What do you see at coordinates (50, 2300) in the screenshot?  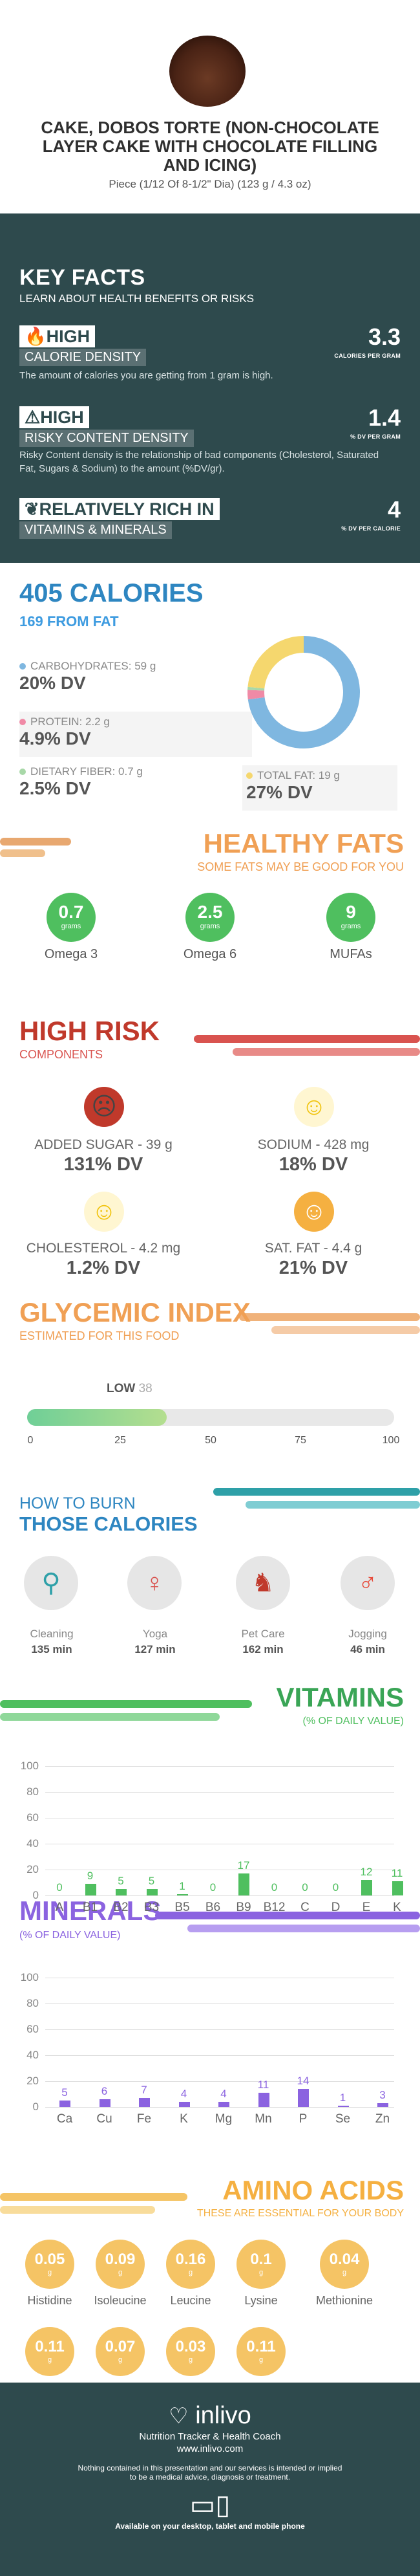 I see `amino-label: Histidine` at bounding box center [50, 2300].